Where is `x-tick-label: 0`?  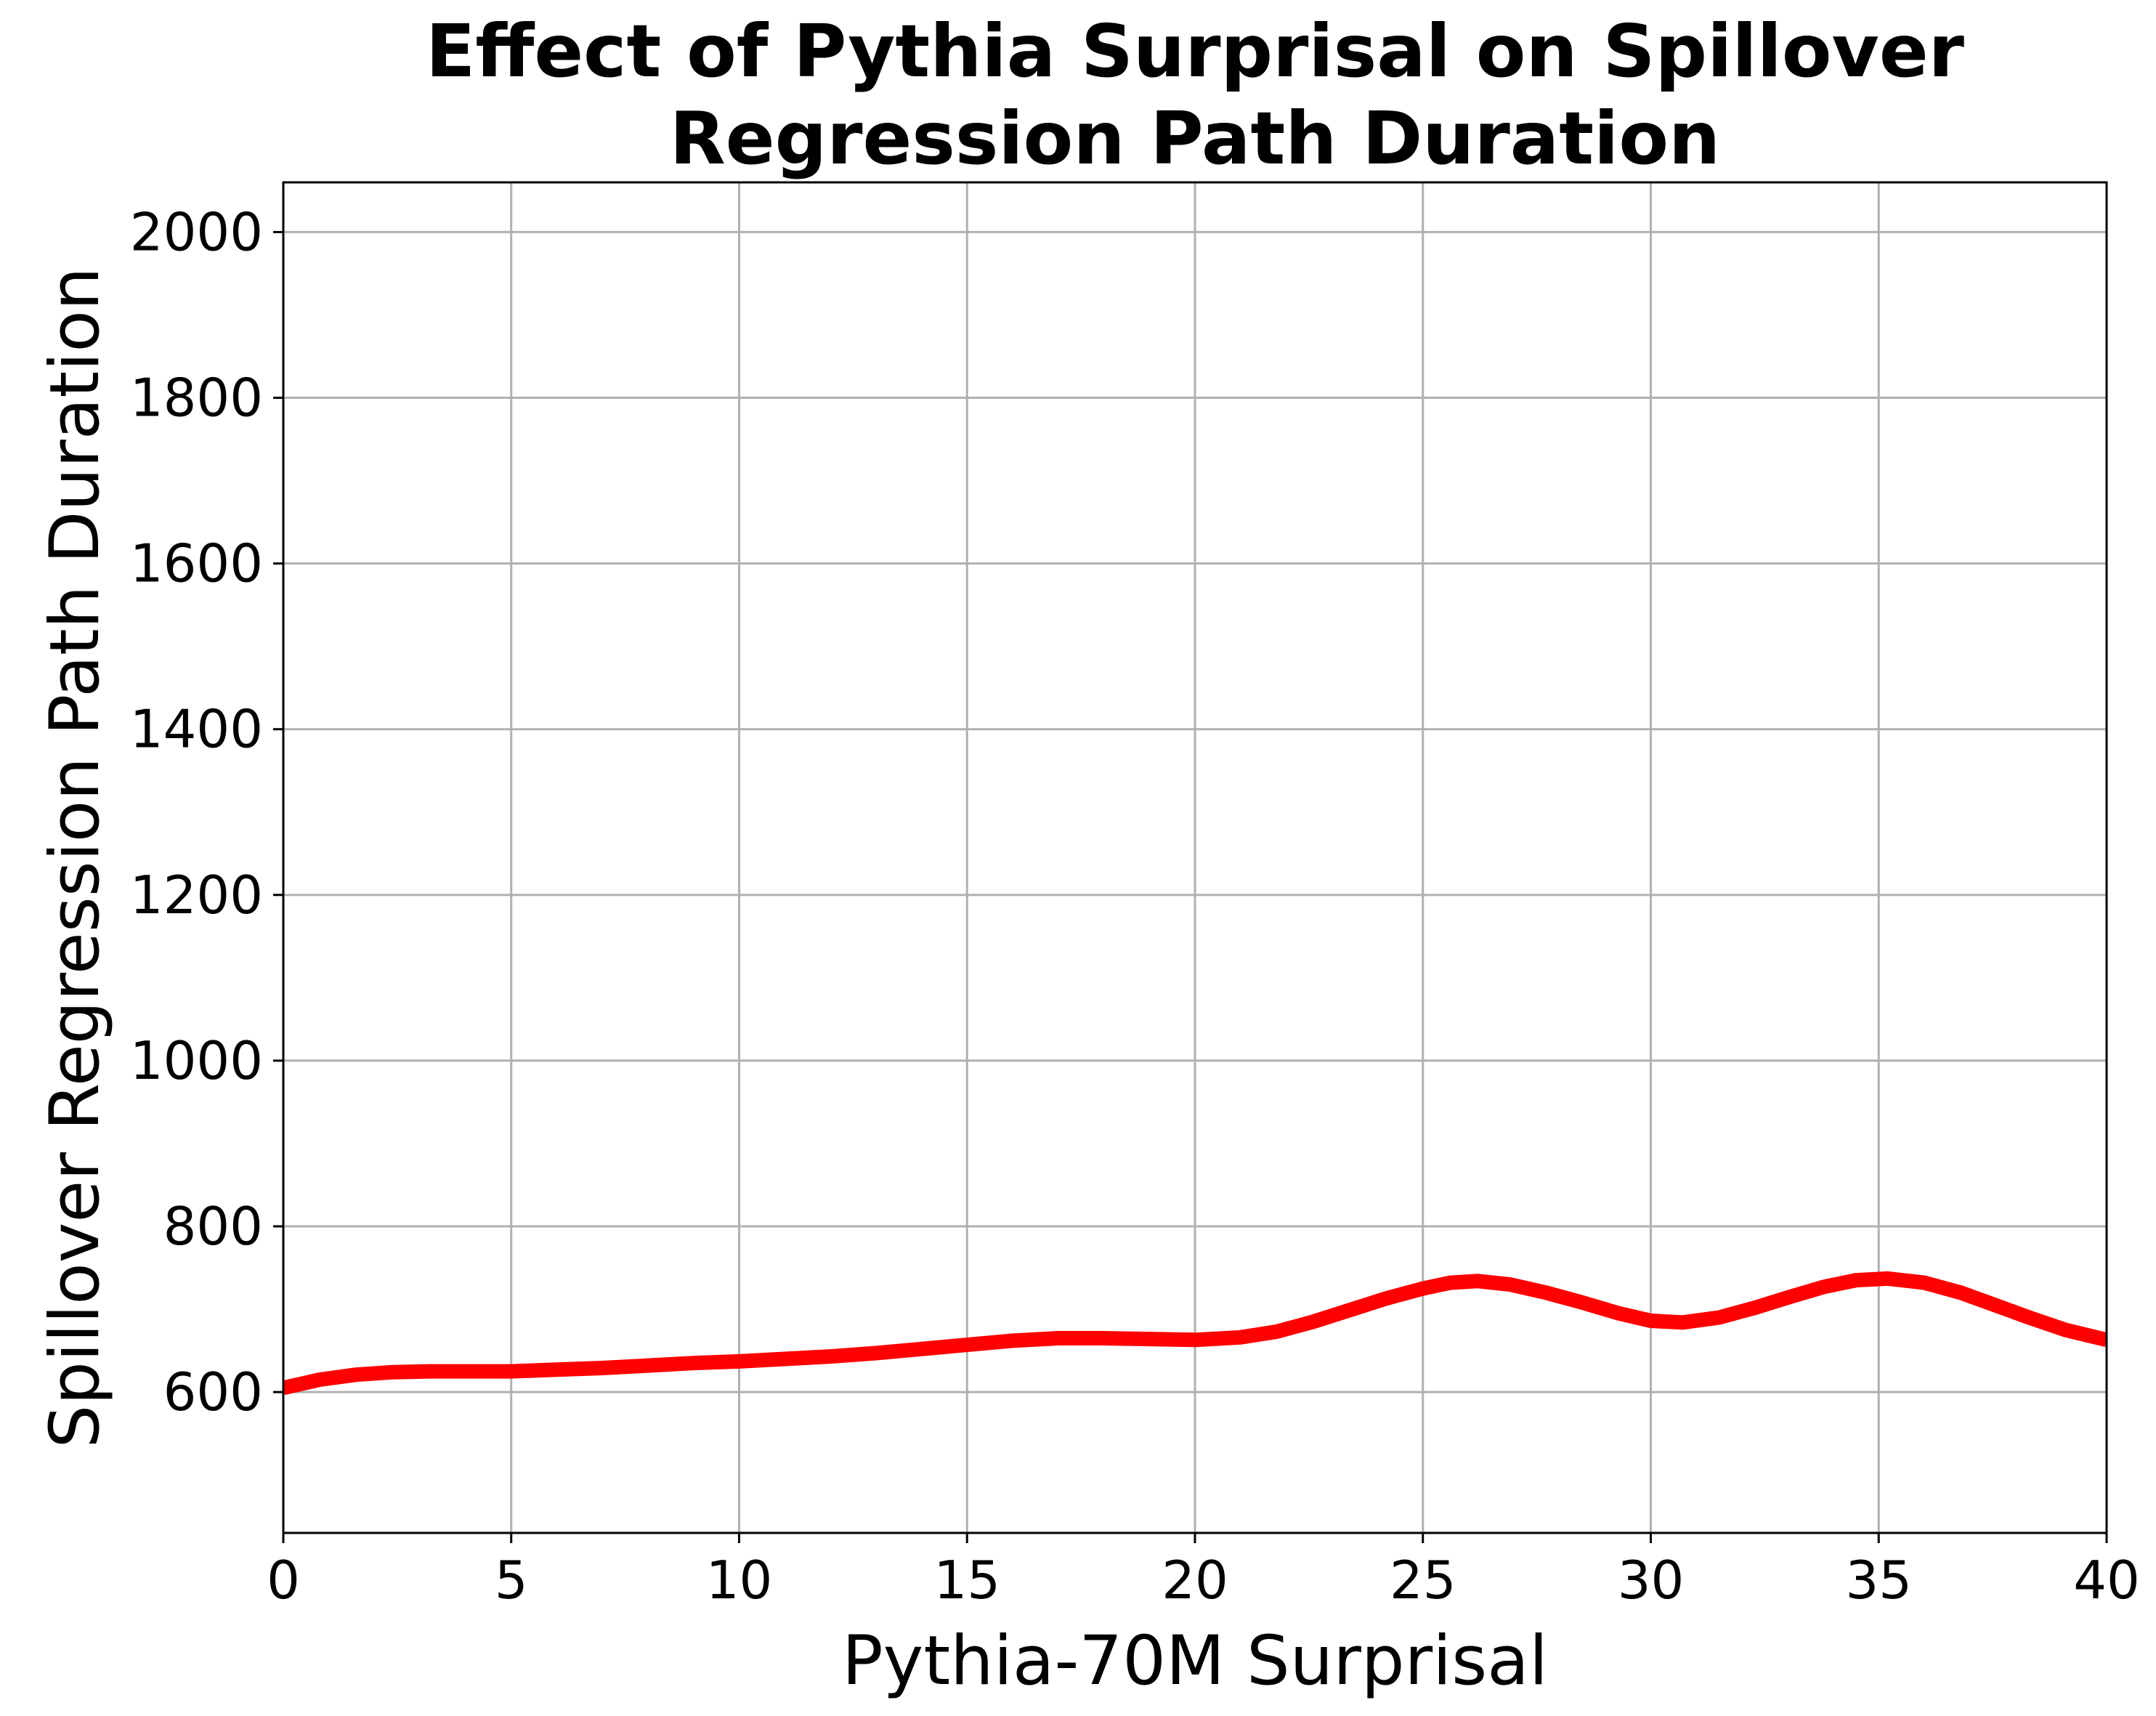 x-tick-label: 0 is located at coordinates (283, 1581).